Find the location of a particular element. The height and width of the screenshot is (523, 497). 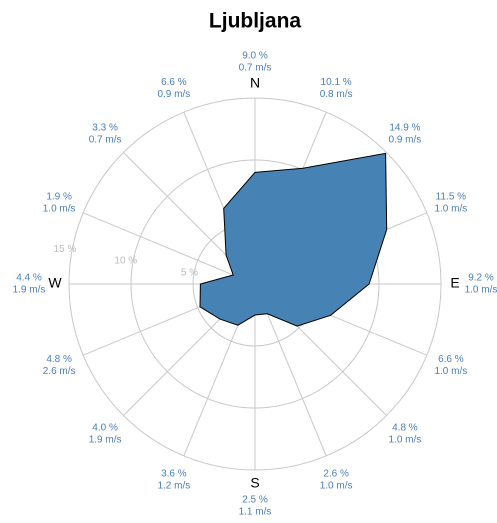

r-tick-label: 5 % is located at coordinates (189, 273).